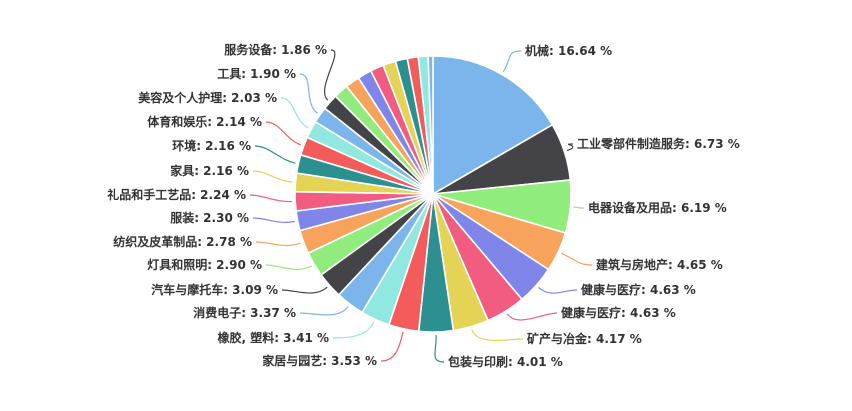 Image resolution: width=852 pixels, height=411 pixels. Describe the element at coordinates (658, 143) in the screenshot. I see `slice-label: 工业零部件制造服务: 6.73 %` at that location.